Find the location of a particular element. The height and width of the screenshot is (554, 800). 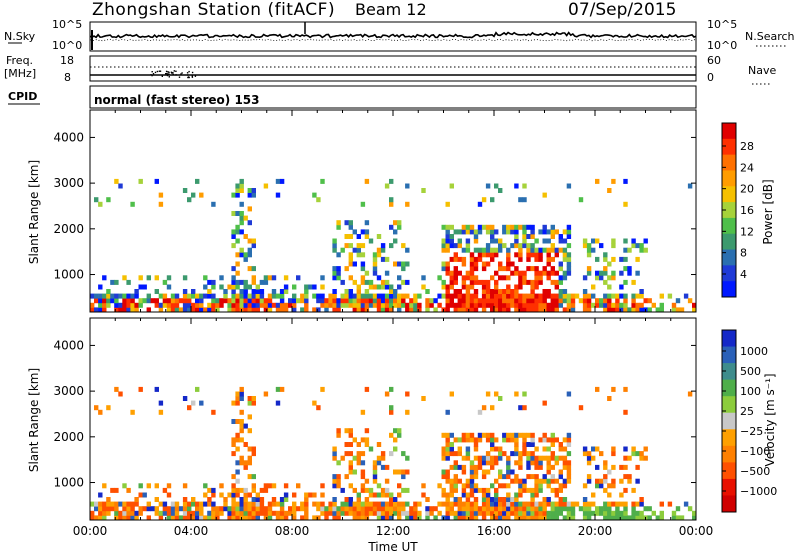

nsearch-tick-top: 10^5 is located at coordinates (722, 24).